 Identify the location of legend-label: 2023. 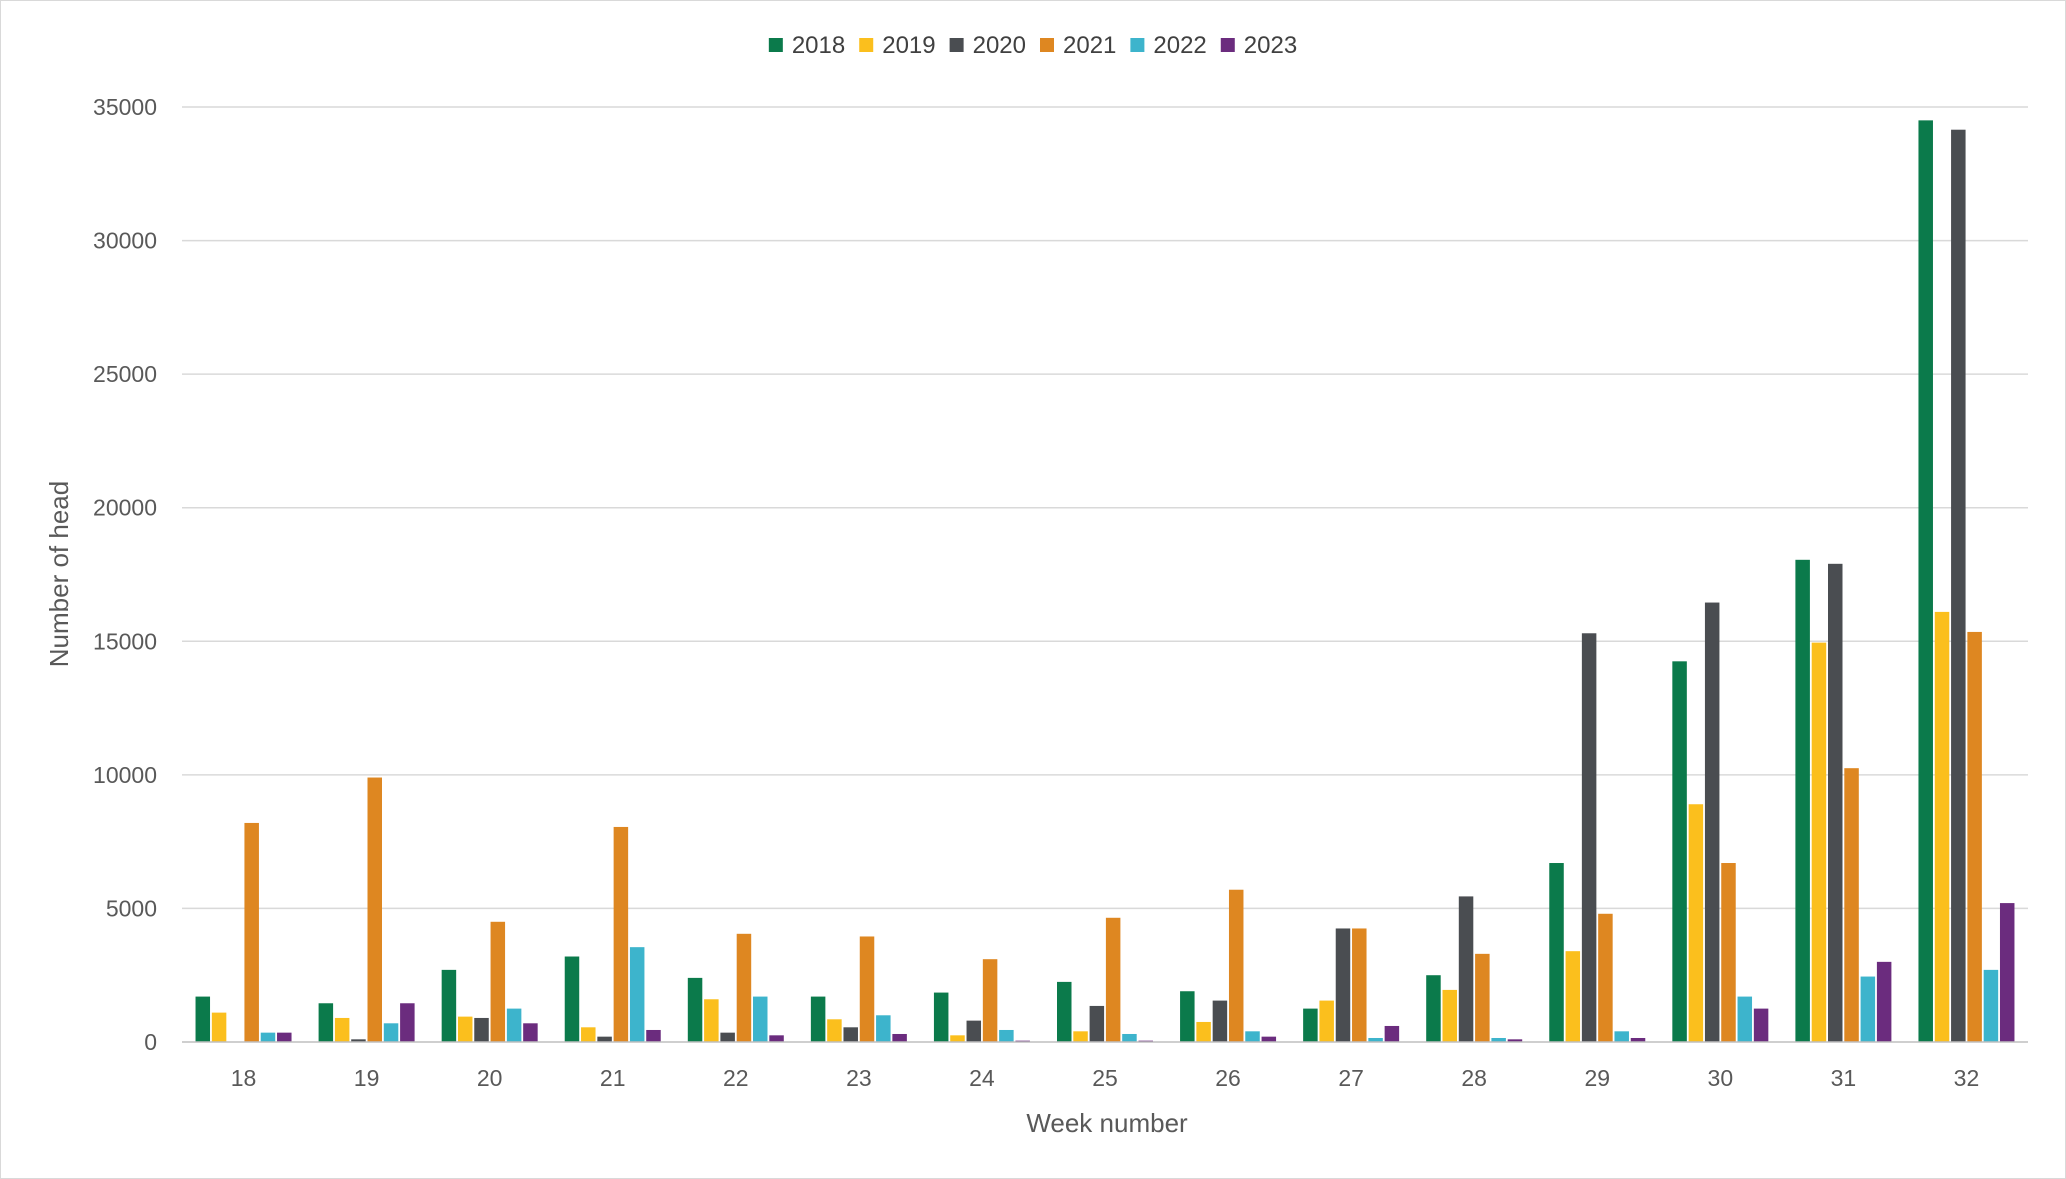
(1270, 45).